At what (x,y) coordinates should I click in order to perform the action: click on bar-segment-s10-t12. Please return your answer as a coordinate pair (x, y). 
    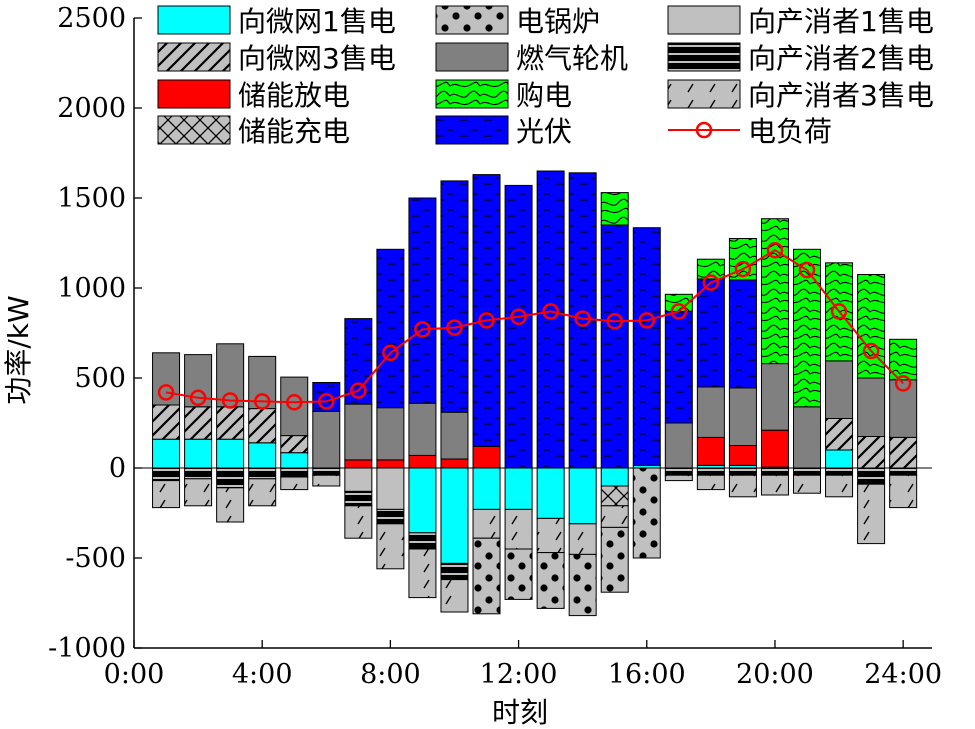
    Looking at the image, I should click on (518, 529).